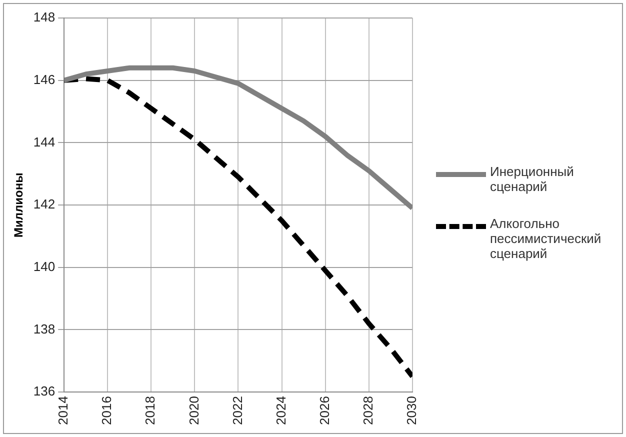 The width and height of the screenshot is (626, 437). Describe the element at coordinates (44, 328) in the screenshot. I see `y-tick-label: 138` at that location.